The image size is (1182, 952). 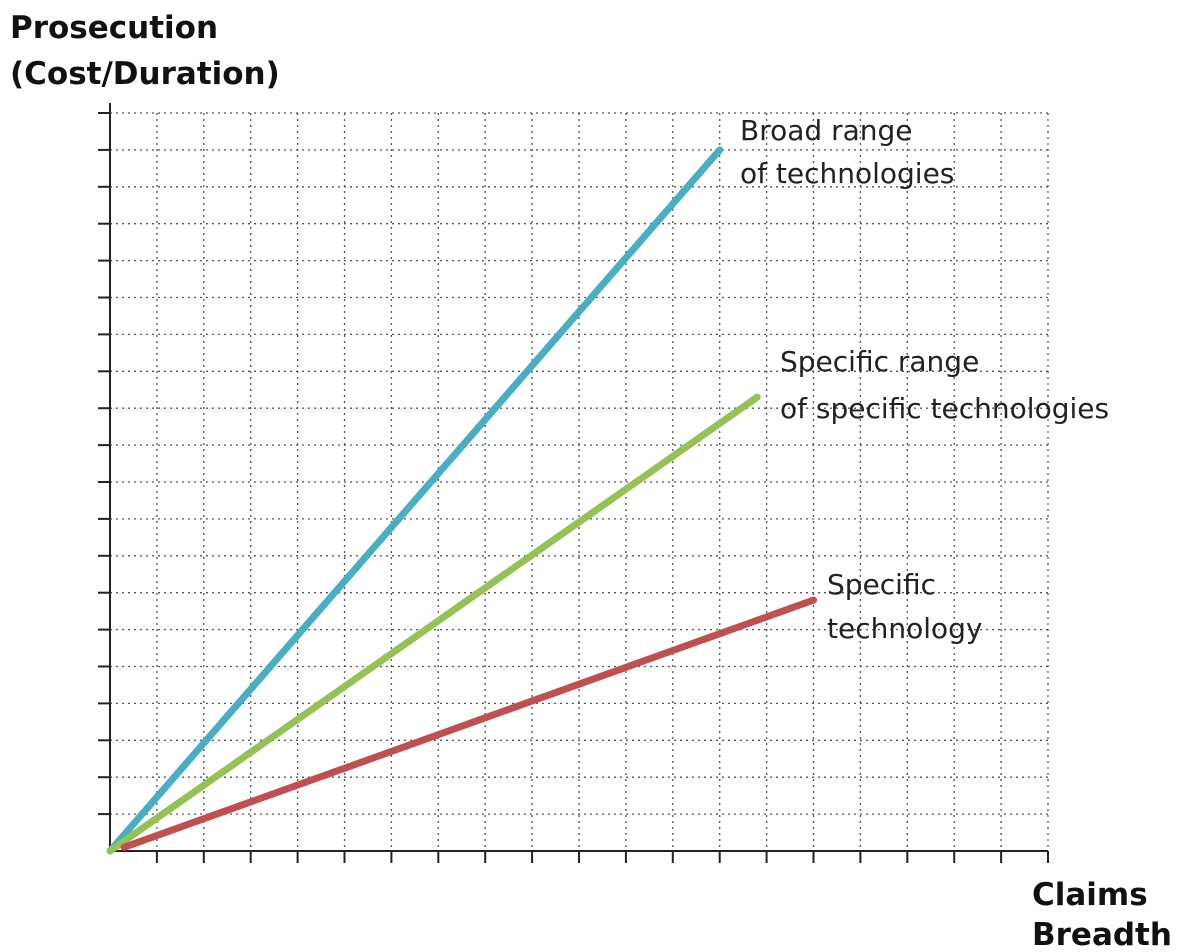 What do you see at coordinates (1102, 934) in the screenshot?
I see `x-axis-title-line2: Breadth` at bounding box center [1102, 934].